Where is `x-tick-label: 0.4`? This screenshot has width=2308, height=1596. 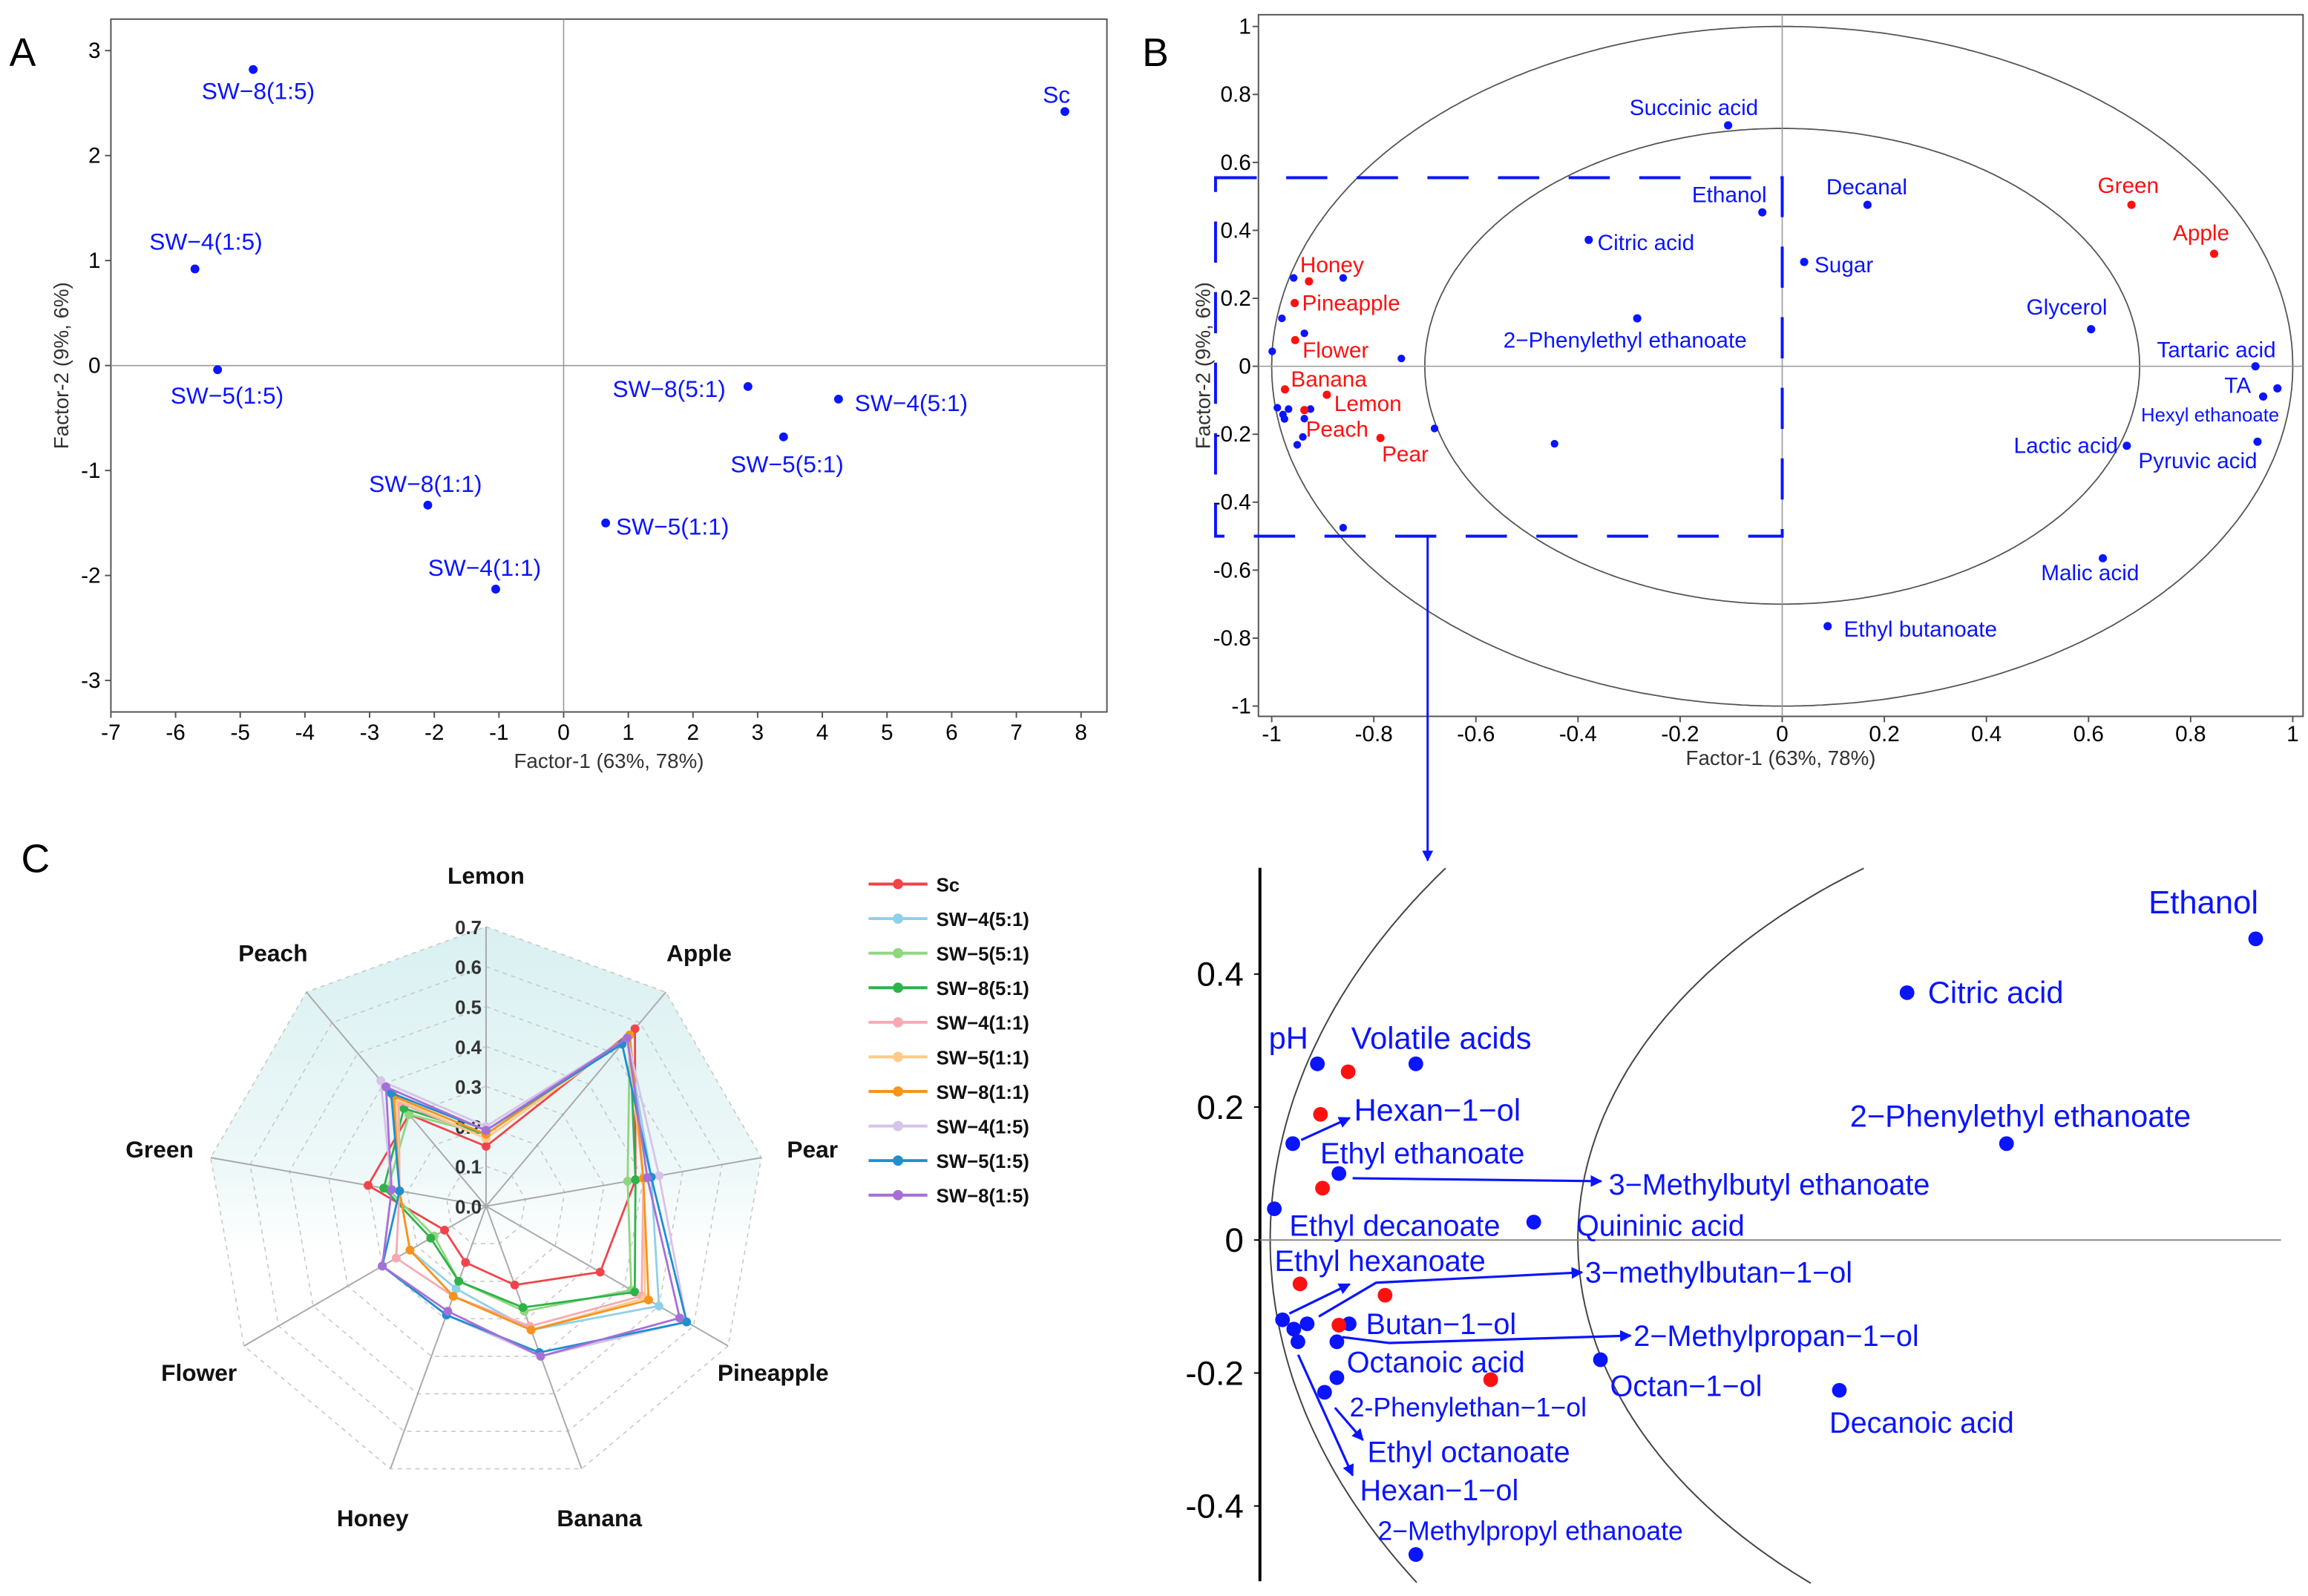
x-tick-label: 0.4 is located at coordinates (1986, 734).